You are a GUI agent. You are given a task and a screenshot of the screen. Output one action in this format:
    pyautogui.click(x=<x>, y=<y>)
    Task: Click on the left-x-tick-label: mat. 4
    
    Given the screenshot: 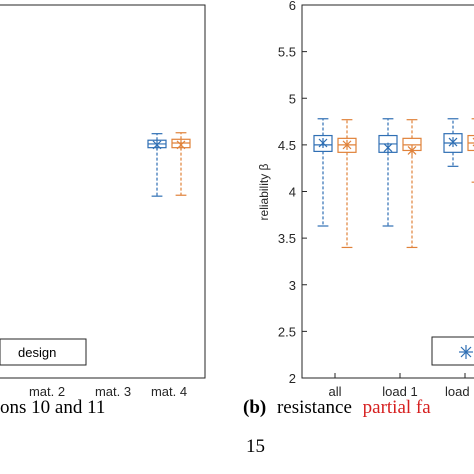 What is the action you would take?
    pyautogui.click(x=169, y=391)
    